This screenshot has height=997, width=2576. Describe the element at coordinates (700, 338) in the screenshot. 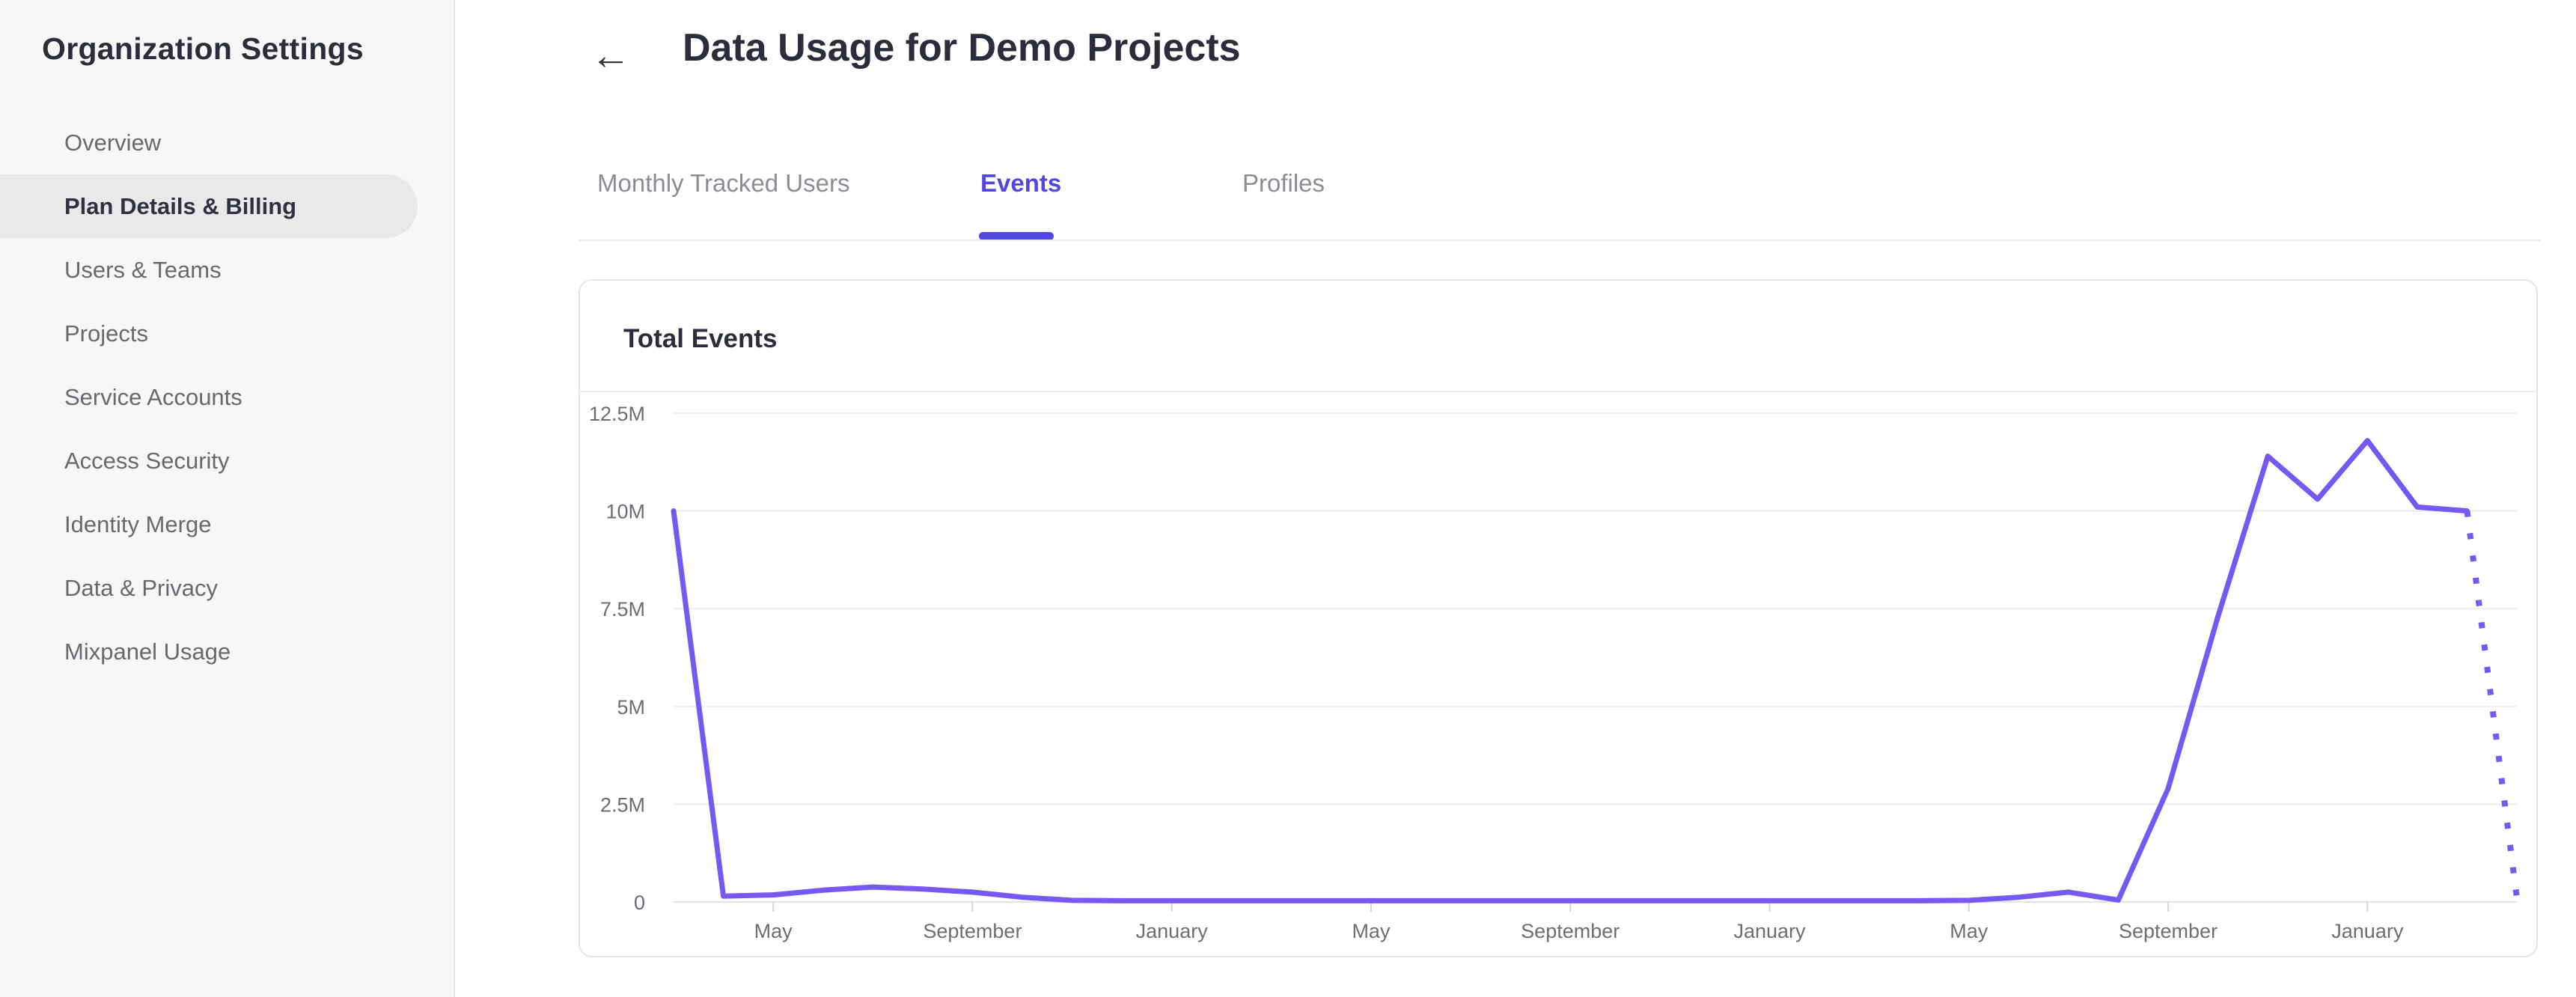

I see `chart-title: Total Events` at that location.